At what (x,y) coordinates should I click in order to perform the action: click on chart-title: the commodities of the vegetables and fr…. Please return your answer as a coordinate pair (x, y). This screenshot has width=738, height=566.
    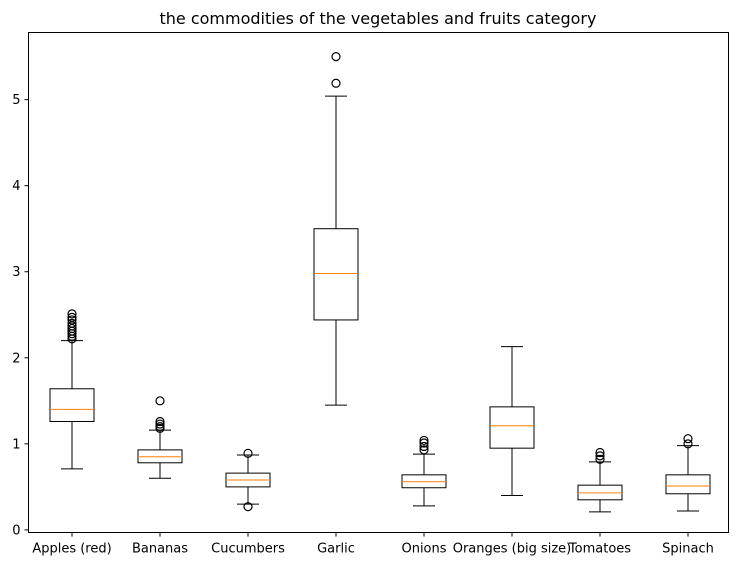
    Looking at the image, I should click on (378, 18).